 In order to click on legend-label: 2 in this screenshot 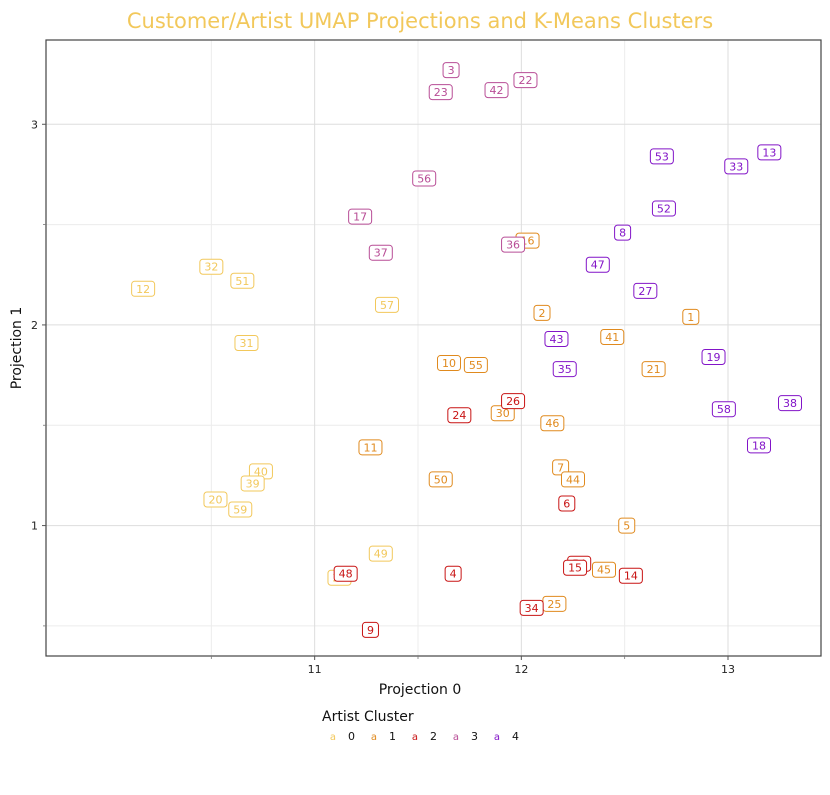, I will do `click(433, 736)`.